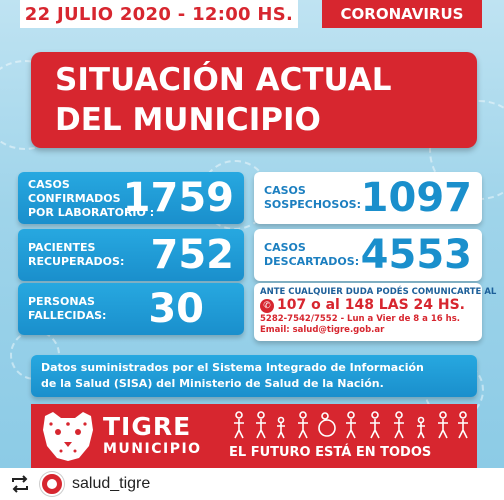 This screenshot has width=504, height=500. I want to click on phone-numbers: 107 o al 148 LAS 24 HS., so click(371, 305).